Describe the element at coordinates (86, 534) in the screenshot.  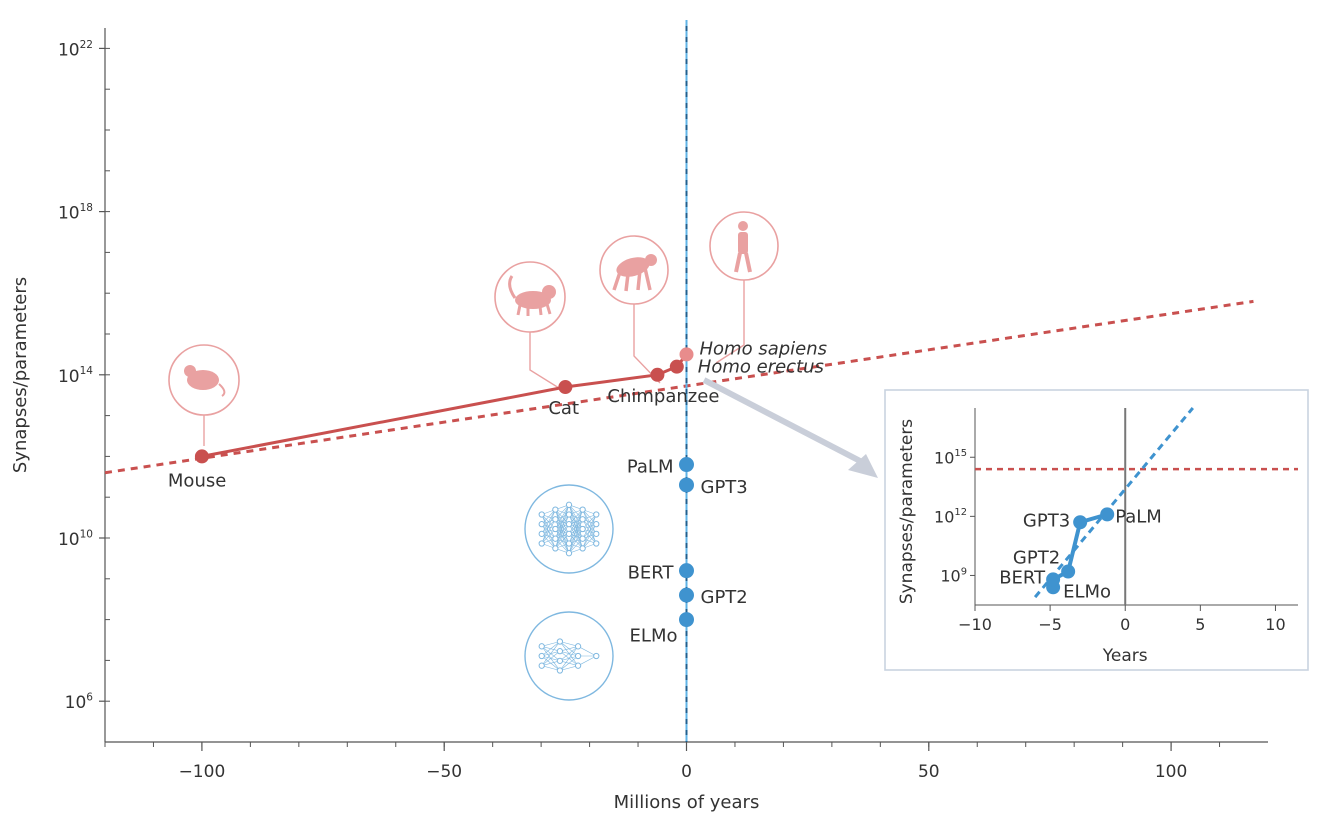
I see `y-tick-label-exponent: 10` at that location.